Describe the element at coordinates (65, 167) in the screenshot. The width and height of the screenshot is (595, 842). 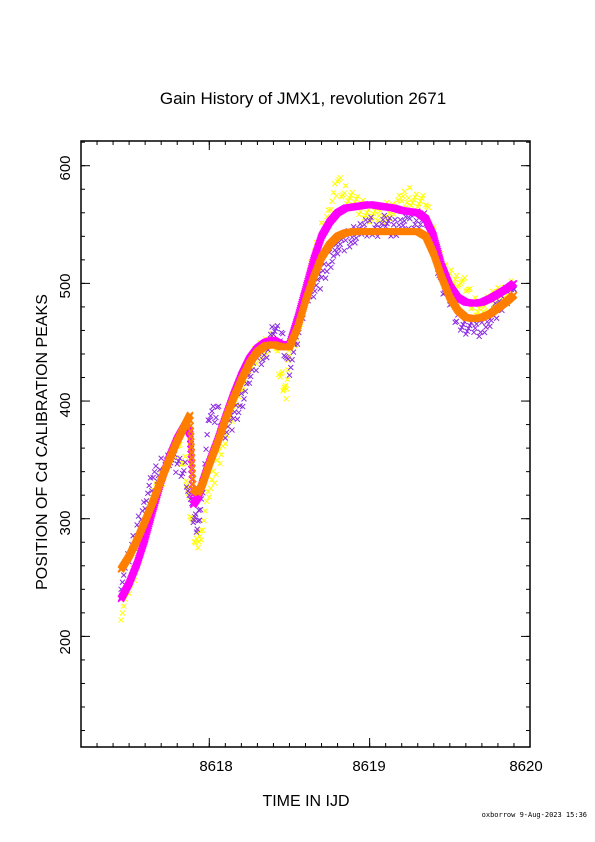
I see `y-tick-label-600: 600` at that location.